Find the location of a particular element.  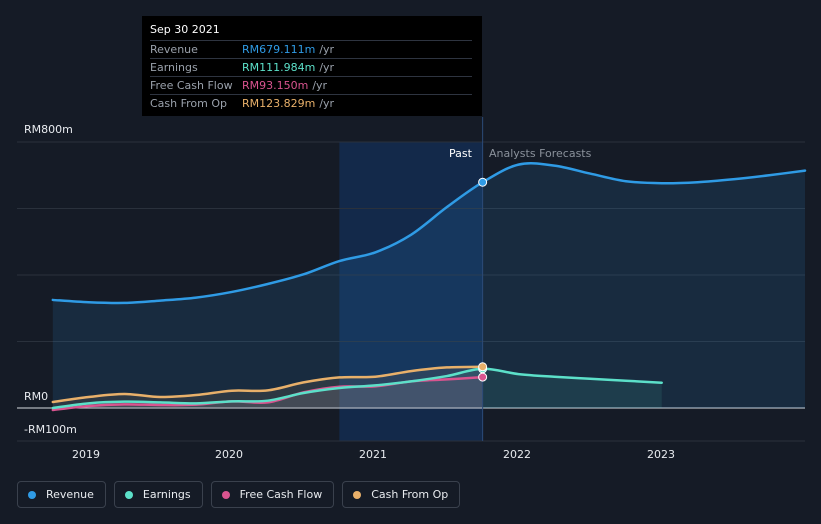

y-tick-label-top: RM800m is located at coordinates (48, 129).